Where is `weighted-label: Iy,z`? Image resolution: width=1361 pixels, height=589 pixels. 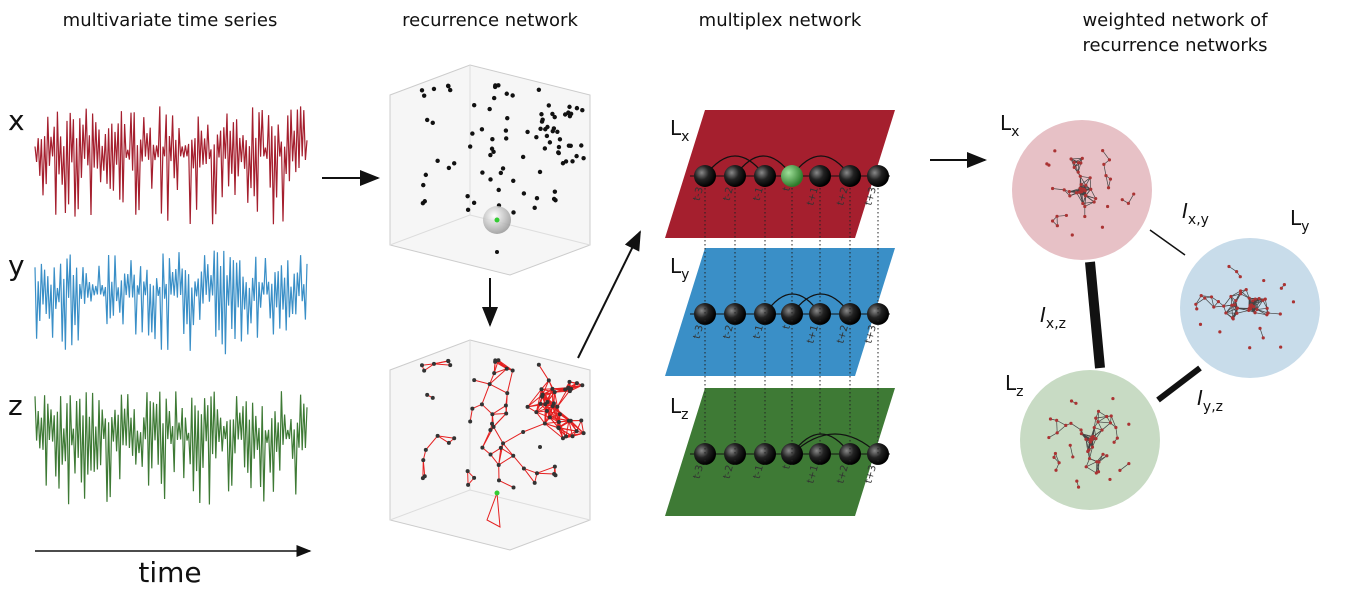
weighted-label: Iy,z is located at coordinates (1210, 400).